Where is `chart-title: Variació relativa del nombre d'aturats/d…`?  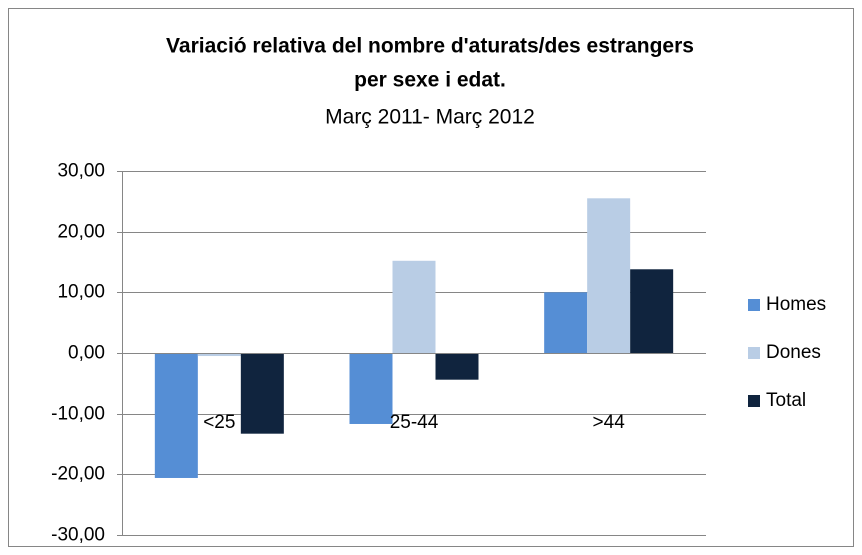 chart-title: Variació relativa del nombre d'aturats/d… is located at coordinates (430, 46).